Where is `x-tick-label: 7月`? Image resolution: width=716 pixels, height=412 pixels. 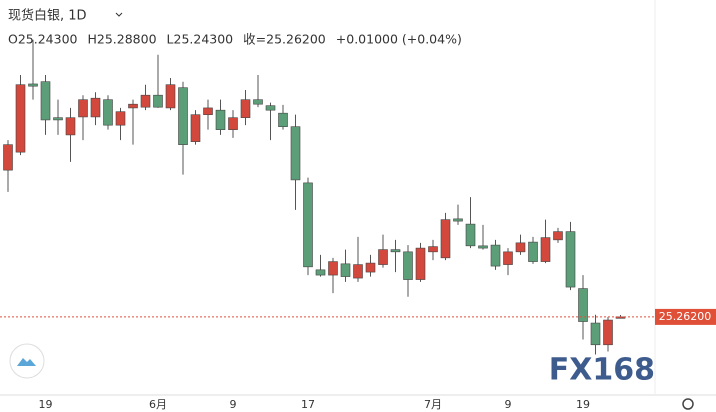
x-tick-label: 7月 is located at coordinates (433, 404).